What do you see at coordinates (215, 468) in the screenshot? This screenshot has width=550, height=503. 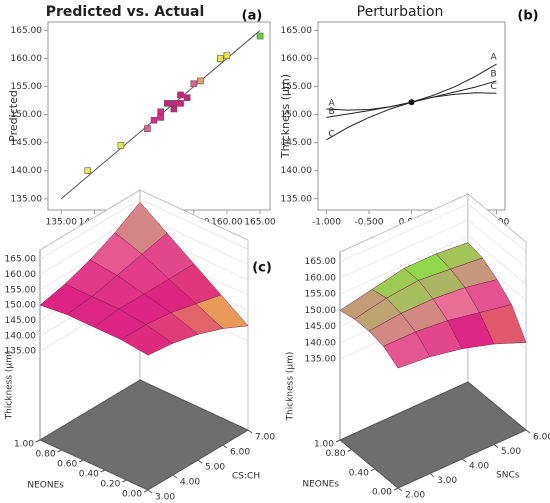 I see `x-tick-label: 5.00` at bounding box center [215, 468].